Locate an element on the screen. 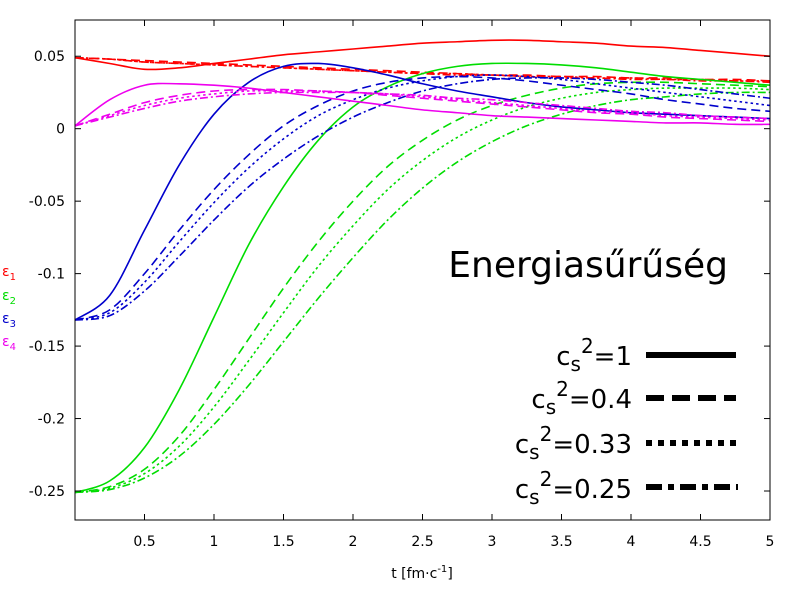 The height and width of the screenshot is (600, 800). y-label-eps1: ε1 is located at coordinates (9, 273).